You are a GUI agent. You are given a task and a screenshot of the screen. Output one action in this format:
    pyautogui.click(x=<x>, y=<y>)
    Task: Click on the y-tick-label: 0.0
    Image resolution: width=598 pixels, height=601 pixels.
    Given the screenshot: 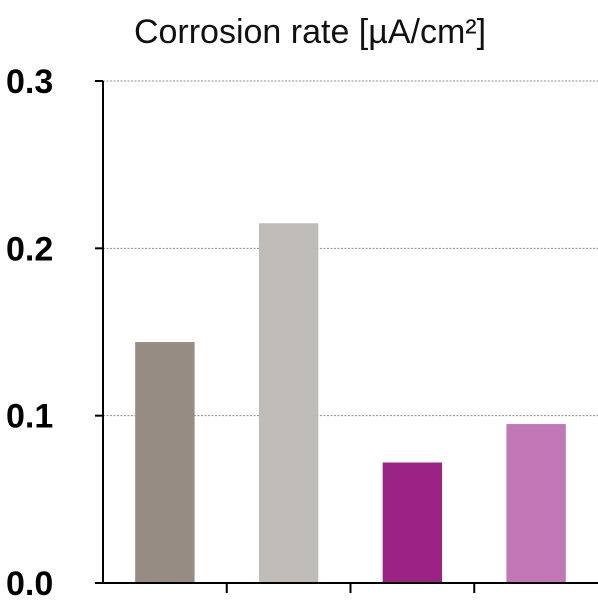 What is the action you would take?
    pyautogui.click(x=29, y=583)
    